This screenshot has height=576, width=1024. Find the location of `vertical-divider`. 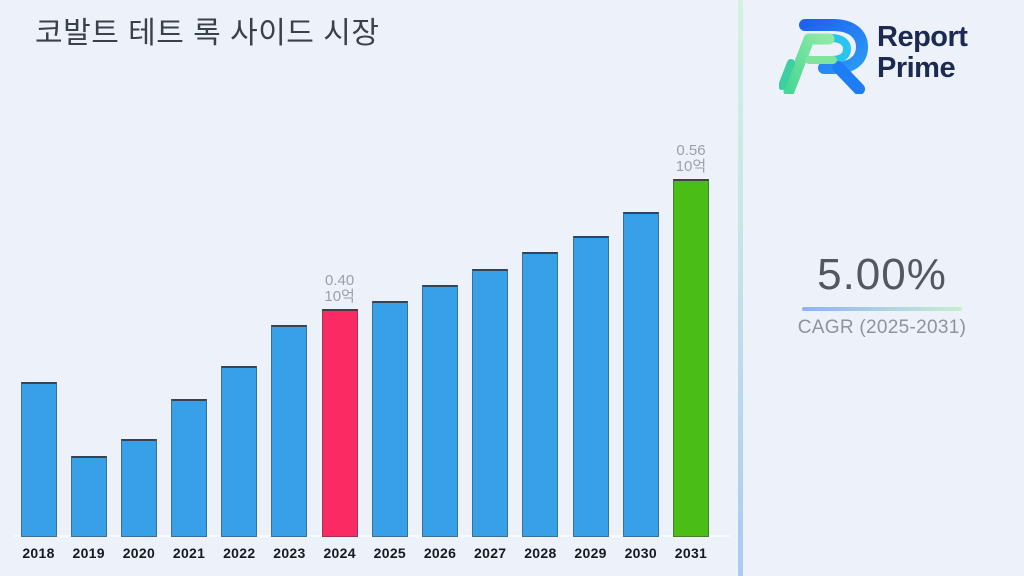

vertical-divider is located at coordinates (740, 288).